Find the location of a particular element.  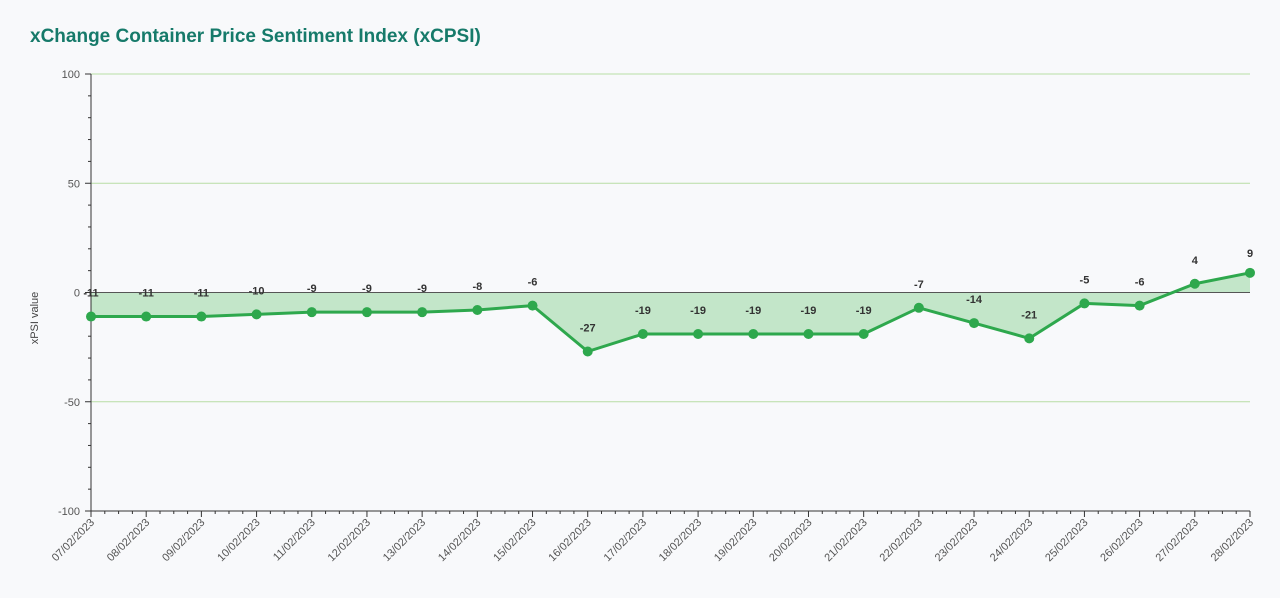

series-layer is located at coordinates (670, 312).